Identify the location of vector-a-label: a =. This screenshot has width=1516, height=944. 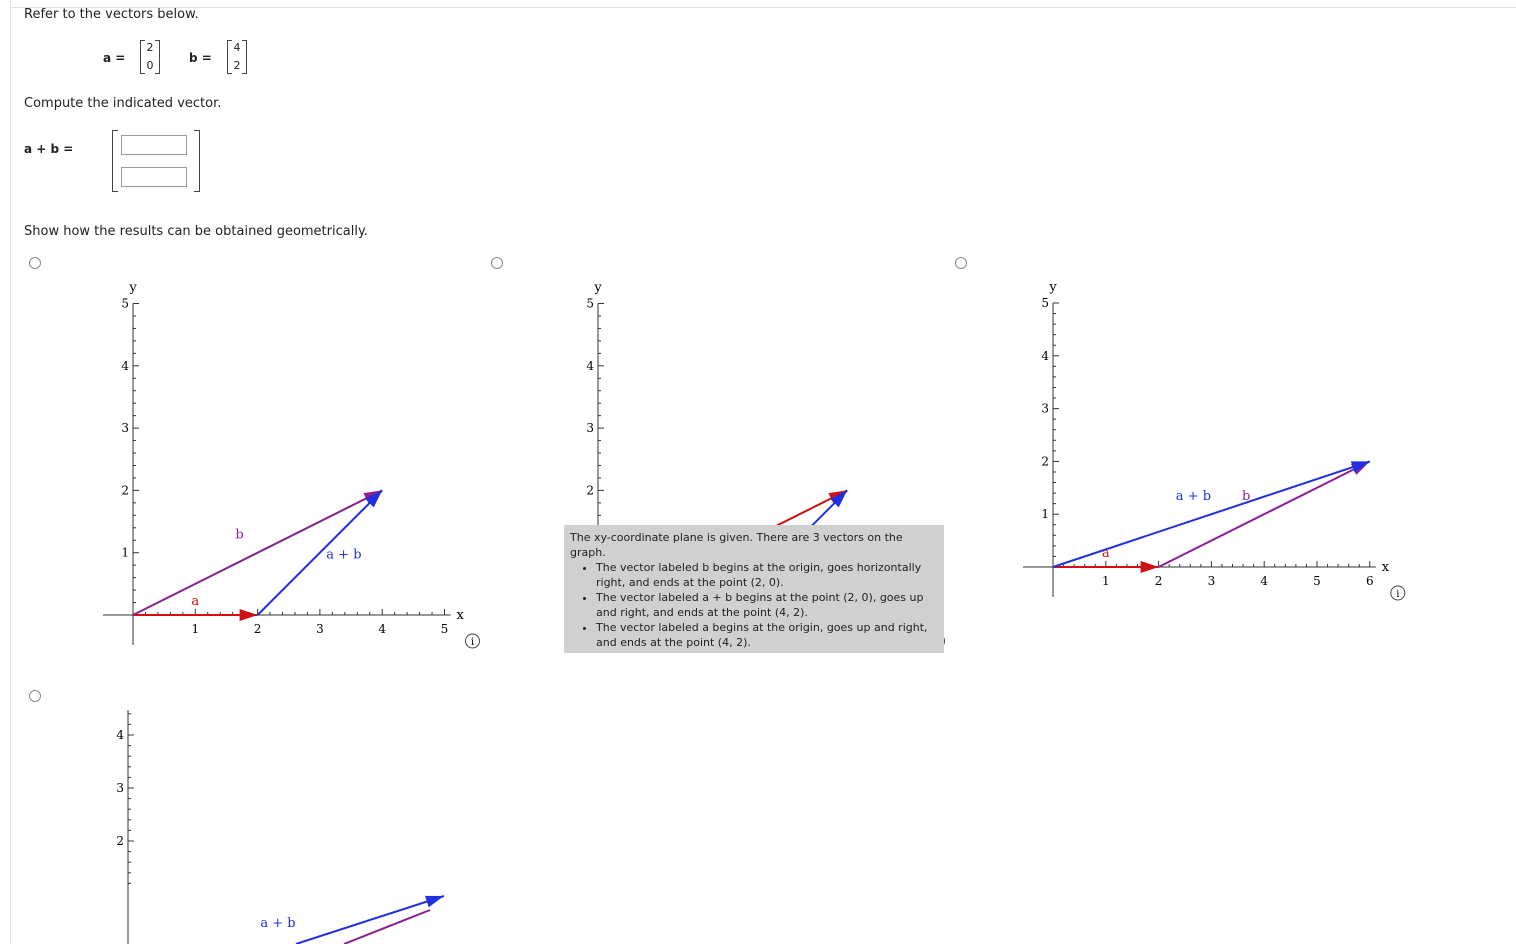
(114, 58).